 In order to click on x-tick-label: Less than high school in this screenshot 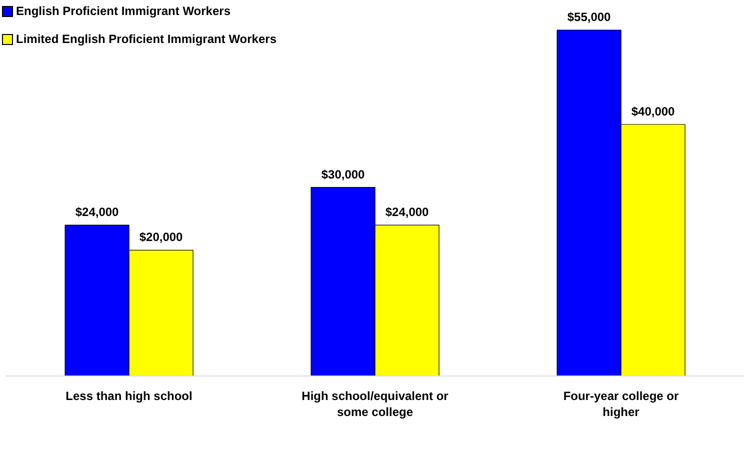, I will do `click(129, 396)`.